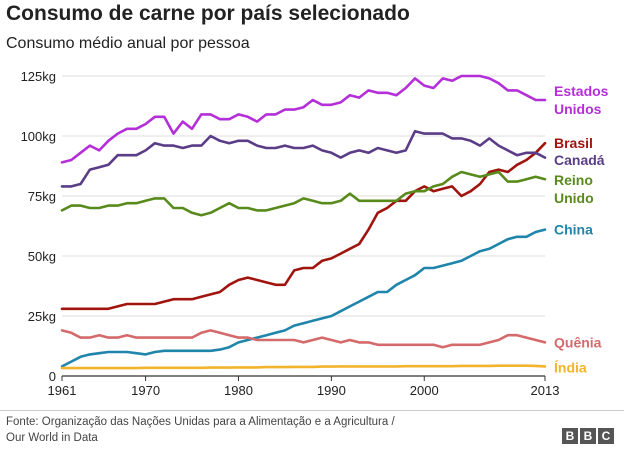 Image resolution: width=624 pixels, height=450 pixels. What do you see at coordinates (545, 390) in the screenshot?
I see `x-tick-label: 2013` at bounding box center [545, 390].